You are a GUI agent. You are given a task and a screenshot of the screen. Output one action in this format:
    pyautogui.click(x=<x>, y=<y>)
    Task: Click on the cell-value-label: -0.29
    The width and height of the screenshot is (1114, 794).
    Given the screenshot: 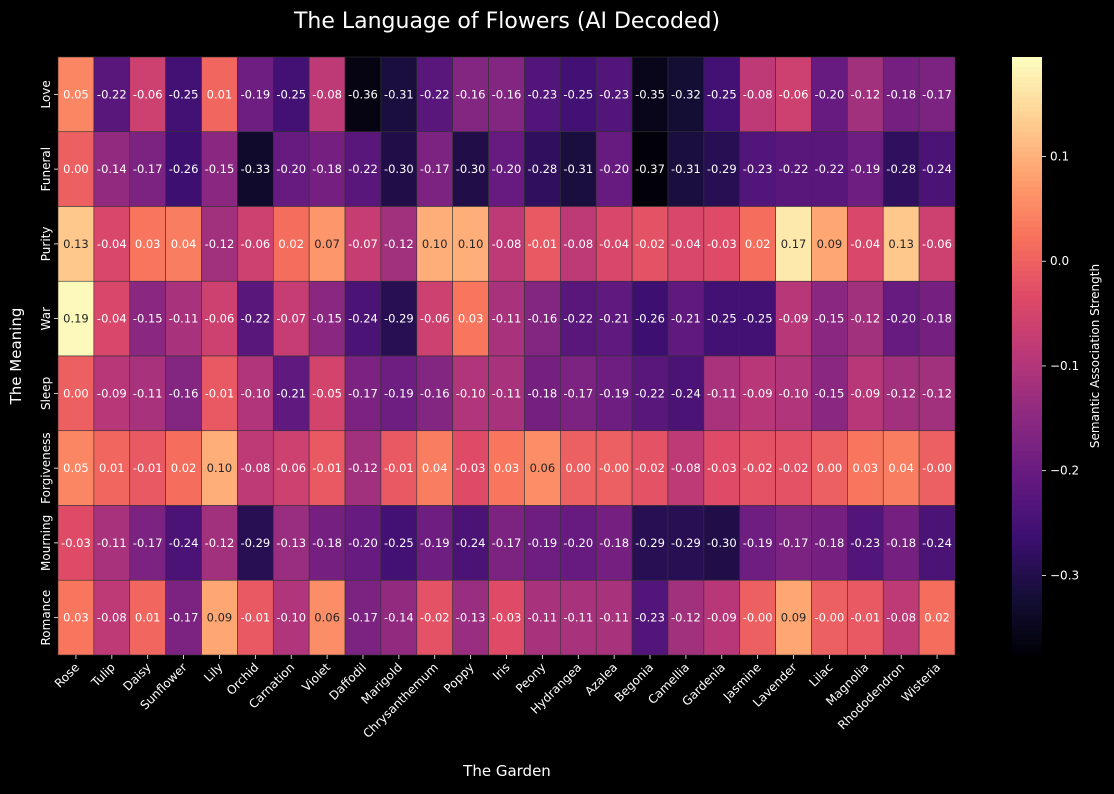 What is the action you would take?
    pyautogui.click(x=399, y=319)
    